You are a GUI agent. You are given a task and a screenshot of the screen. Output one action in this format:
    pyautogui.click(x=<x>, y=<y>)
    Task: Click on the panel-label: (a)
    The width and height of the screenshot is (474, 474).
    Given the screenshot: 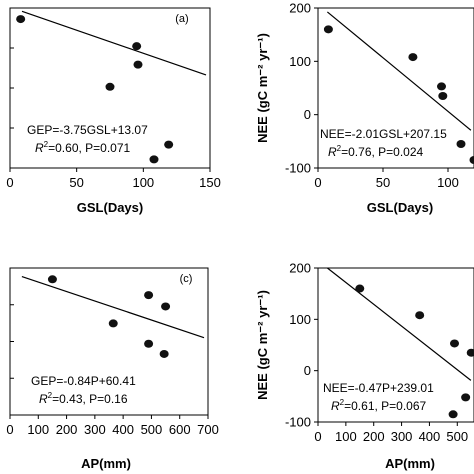 What is the action you would take?
    pyautogui.click(x=181, y=19)
    